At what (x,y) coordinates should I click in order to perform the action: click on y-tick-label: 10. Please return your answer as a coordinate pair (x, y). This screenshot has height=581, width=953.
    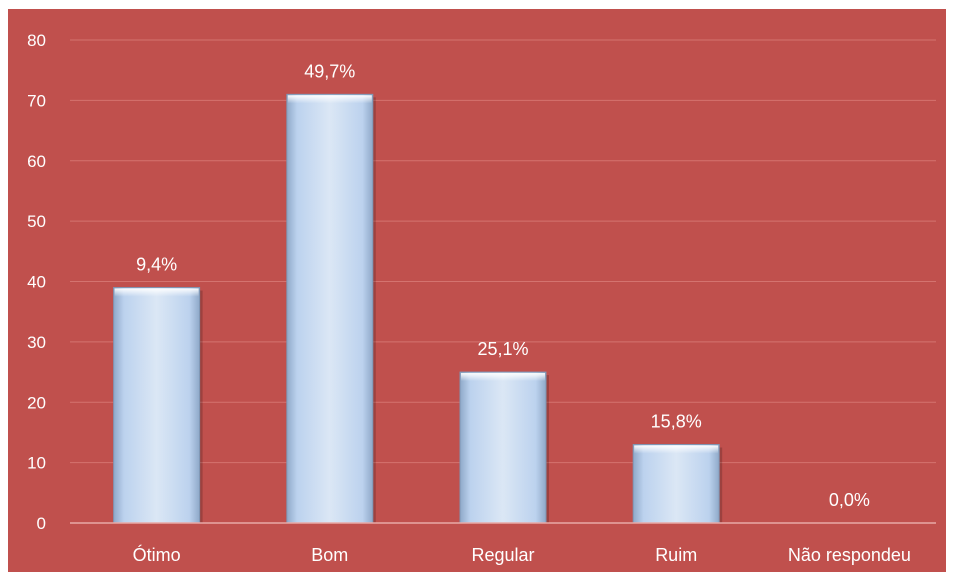
    Looking at the image, I should click on (36, 463).